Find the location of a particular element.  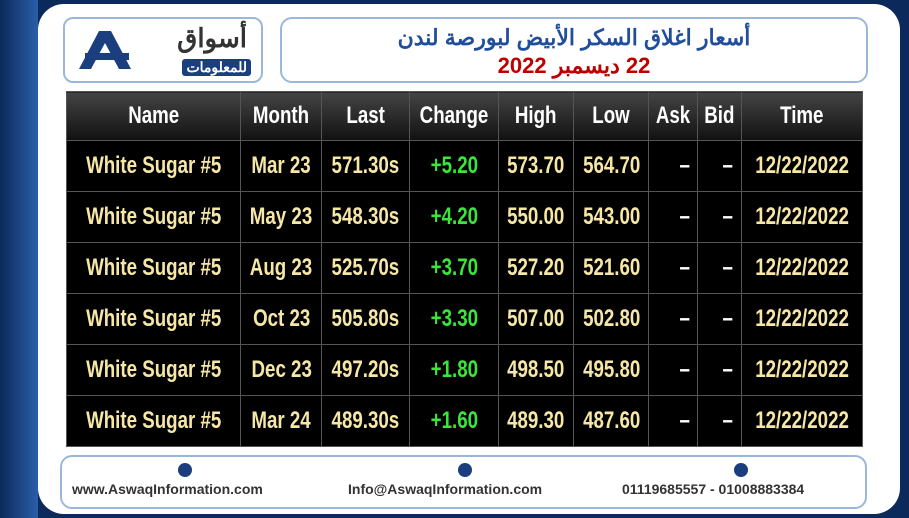

cell: 571.30s is located at coordinates (366, 166).